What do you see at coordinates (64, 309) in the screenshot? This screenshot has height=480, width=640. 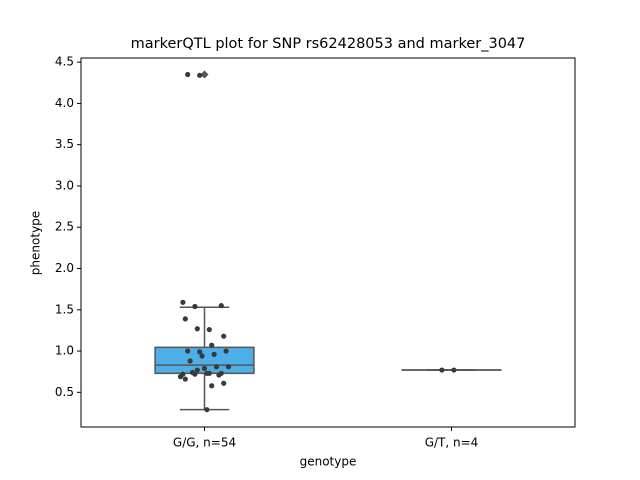 I see `y-tick-label: 1.5` at bounding box center [64, 309].